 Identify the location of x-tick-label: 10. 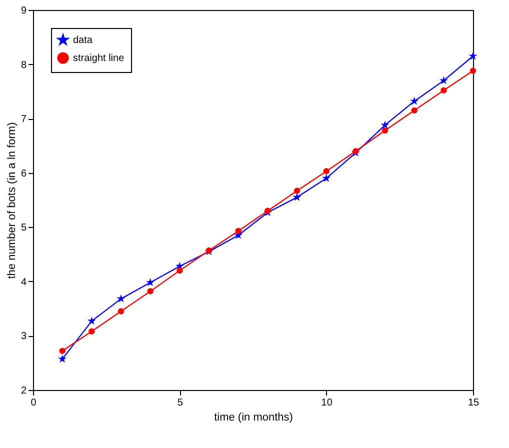
(327, 403).